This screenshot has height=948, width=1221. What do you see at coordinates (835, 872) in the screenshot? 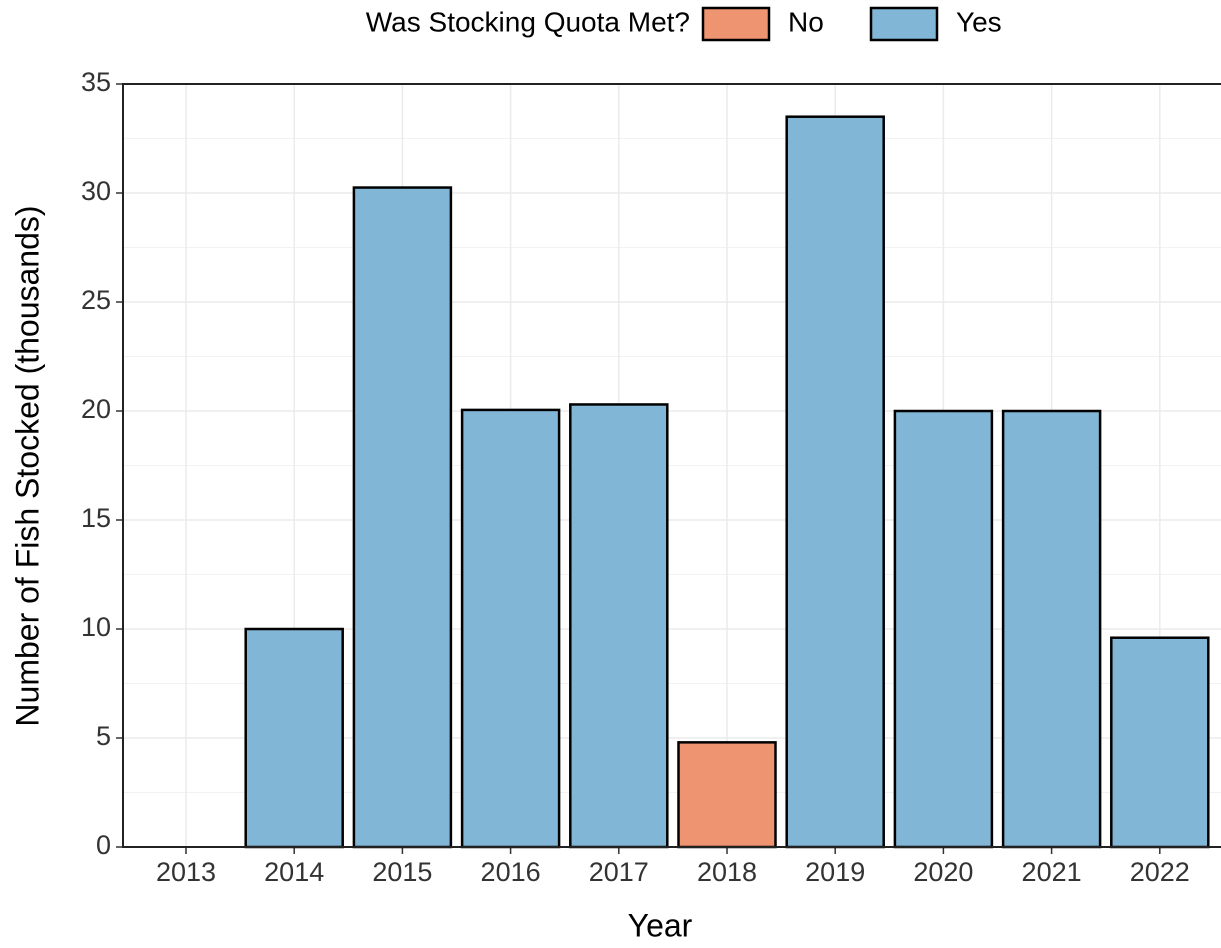
I see `x-tick-label: 2019` at bounding box center [835, 872].